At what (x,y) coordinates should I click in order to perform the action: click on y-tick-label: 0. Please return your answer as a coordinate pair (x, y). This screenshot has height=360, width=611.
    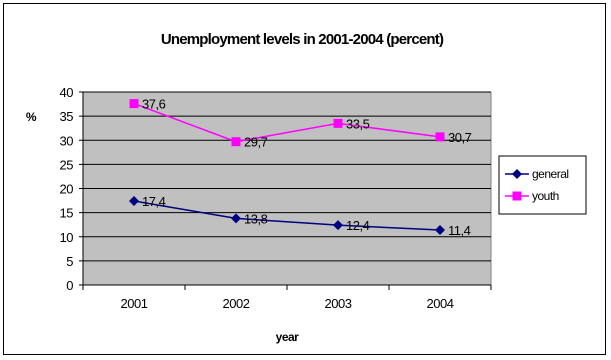
    Looking at the image, I should click on (69, 285).